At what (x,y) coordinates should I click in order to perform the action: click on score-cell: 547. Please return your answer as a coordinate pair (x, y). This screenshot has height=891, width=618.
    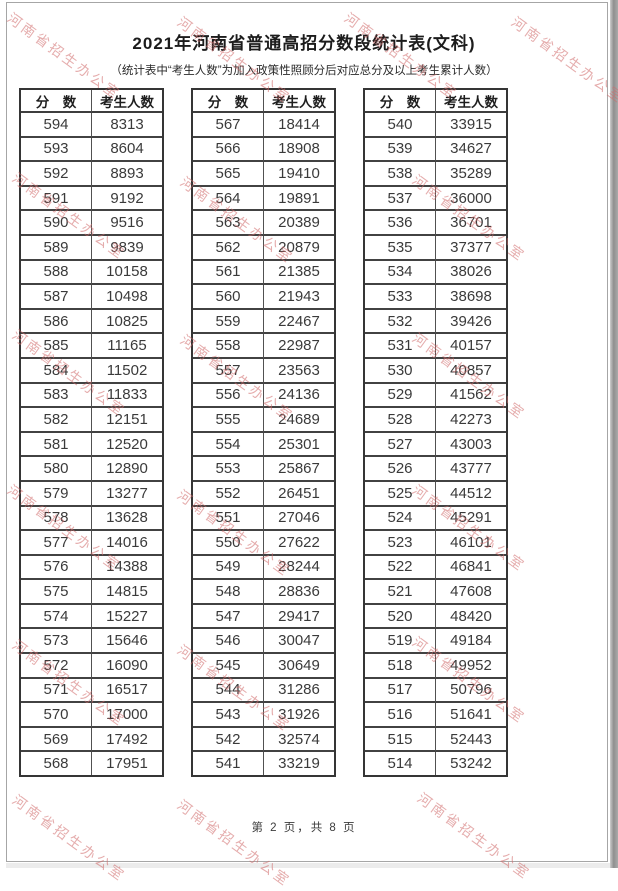
    Looking at the image, I should click on (228, 617).